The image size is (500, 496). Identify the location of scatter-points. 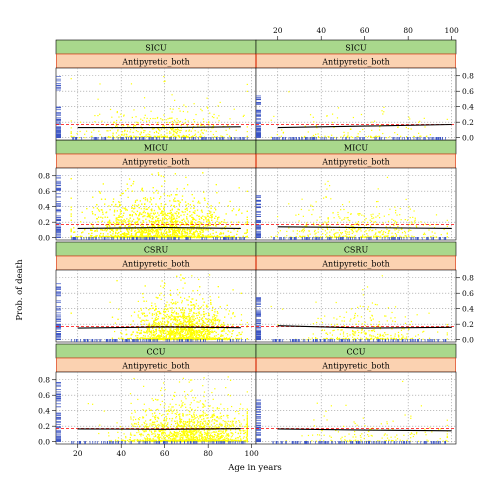
(167, 409).